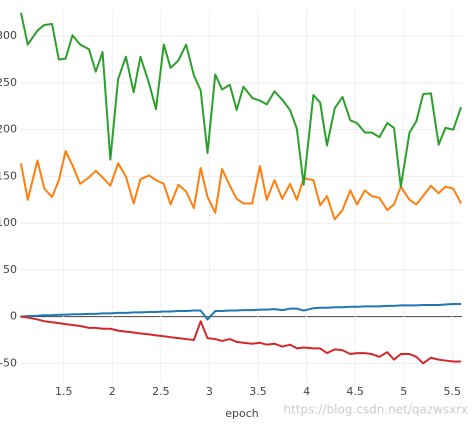 The image size is (474, 424). What do you see at coordinates (453, 391) in the screenshot?
I see `x-tick-label: 5.5` at bounding box center [453, 391].